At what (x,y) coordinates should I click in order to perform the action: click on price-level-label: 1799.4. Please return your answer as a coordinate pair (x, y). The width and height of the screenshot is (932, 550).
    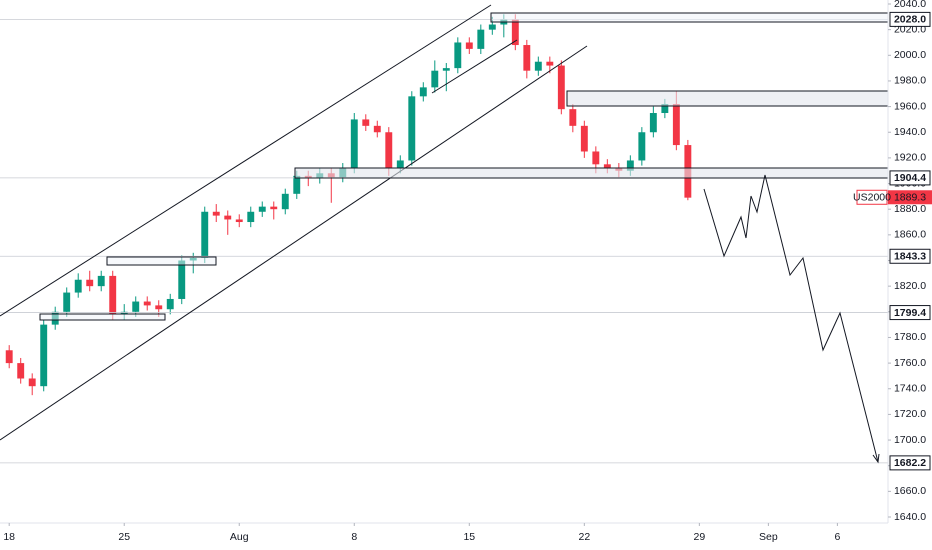
    Looking at the image, I should click on (910, 313).